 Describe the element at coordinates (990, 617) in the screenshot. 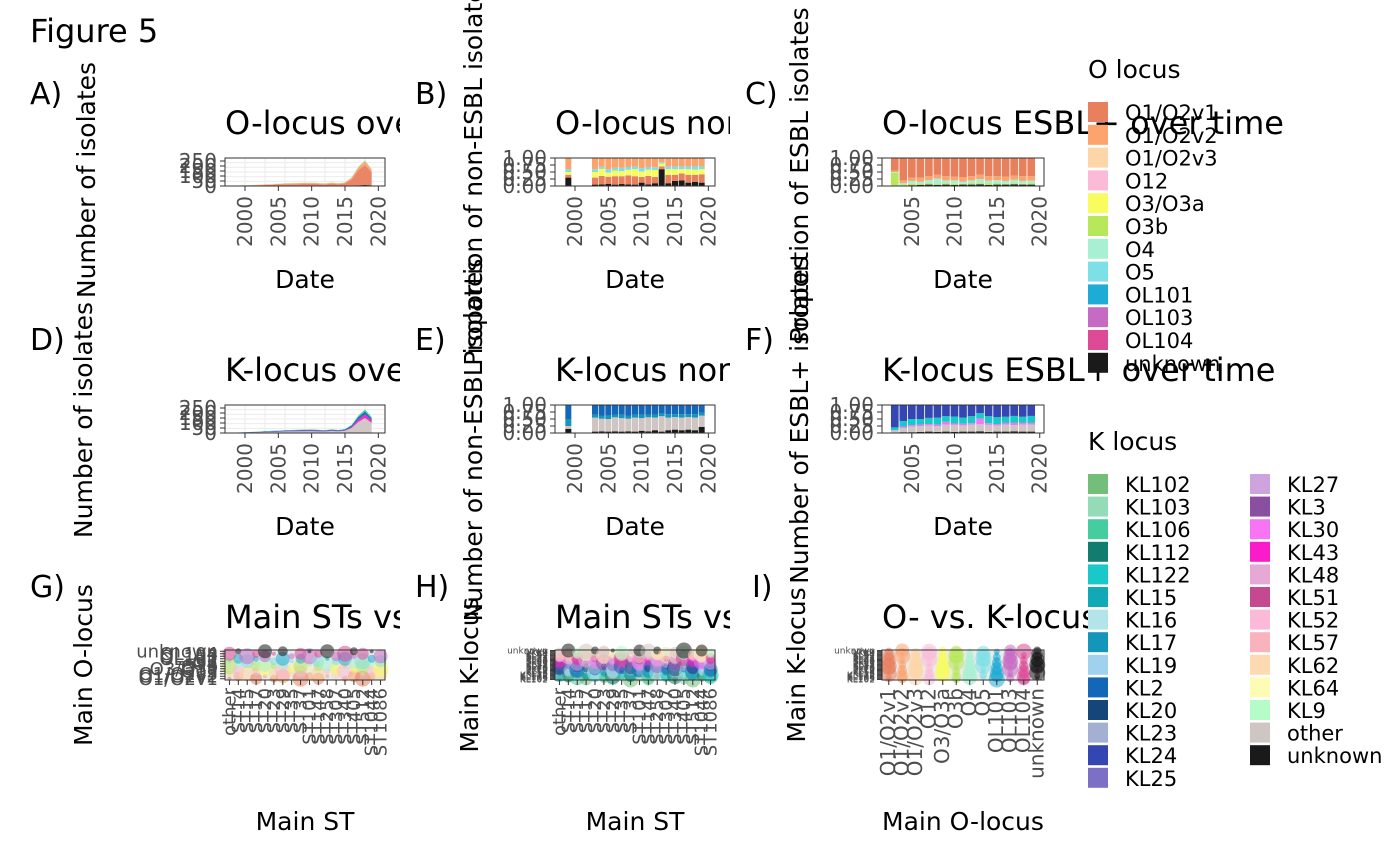

I see `panel-title: O- vs. K-locus` at that location.